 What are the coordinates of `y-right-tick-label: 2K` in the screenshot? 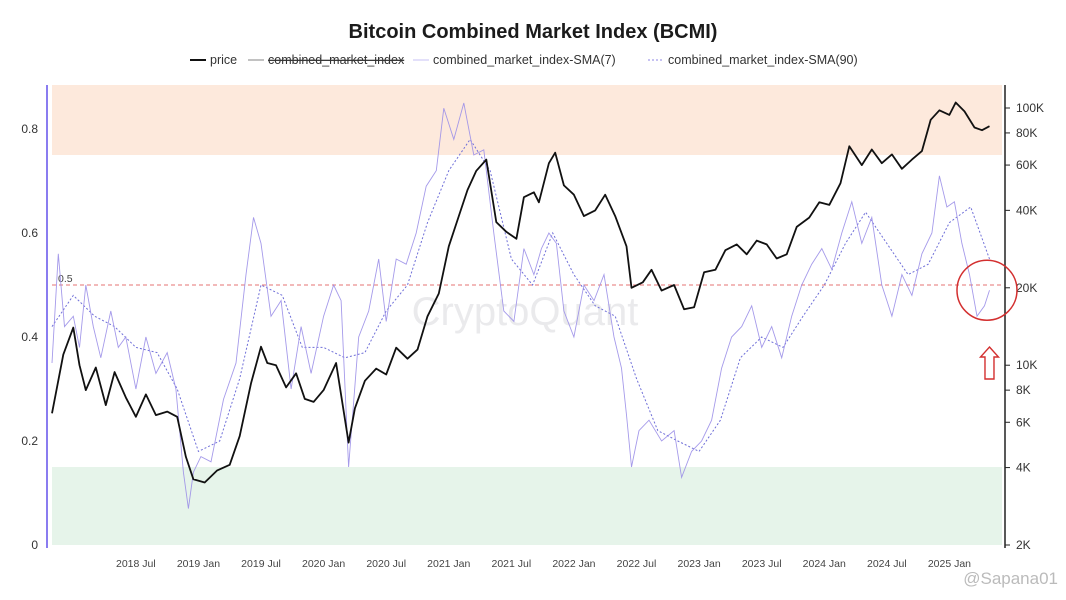 It's located at (1023, 545).